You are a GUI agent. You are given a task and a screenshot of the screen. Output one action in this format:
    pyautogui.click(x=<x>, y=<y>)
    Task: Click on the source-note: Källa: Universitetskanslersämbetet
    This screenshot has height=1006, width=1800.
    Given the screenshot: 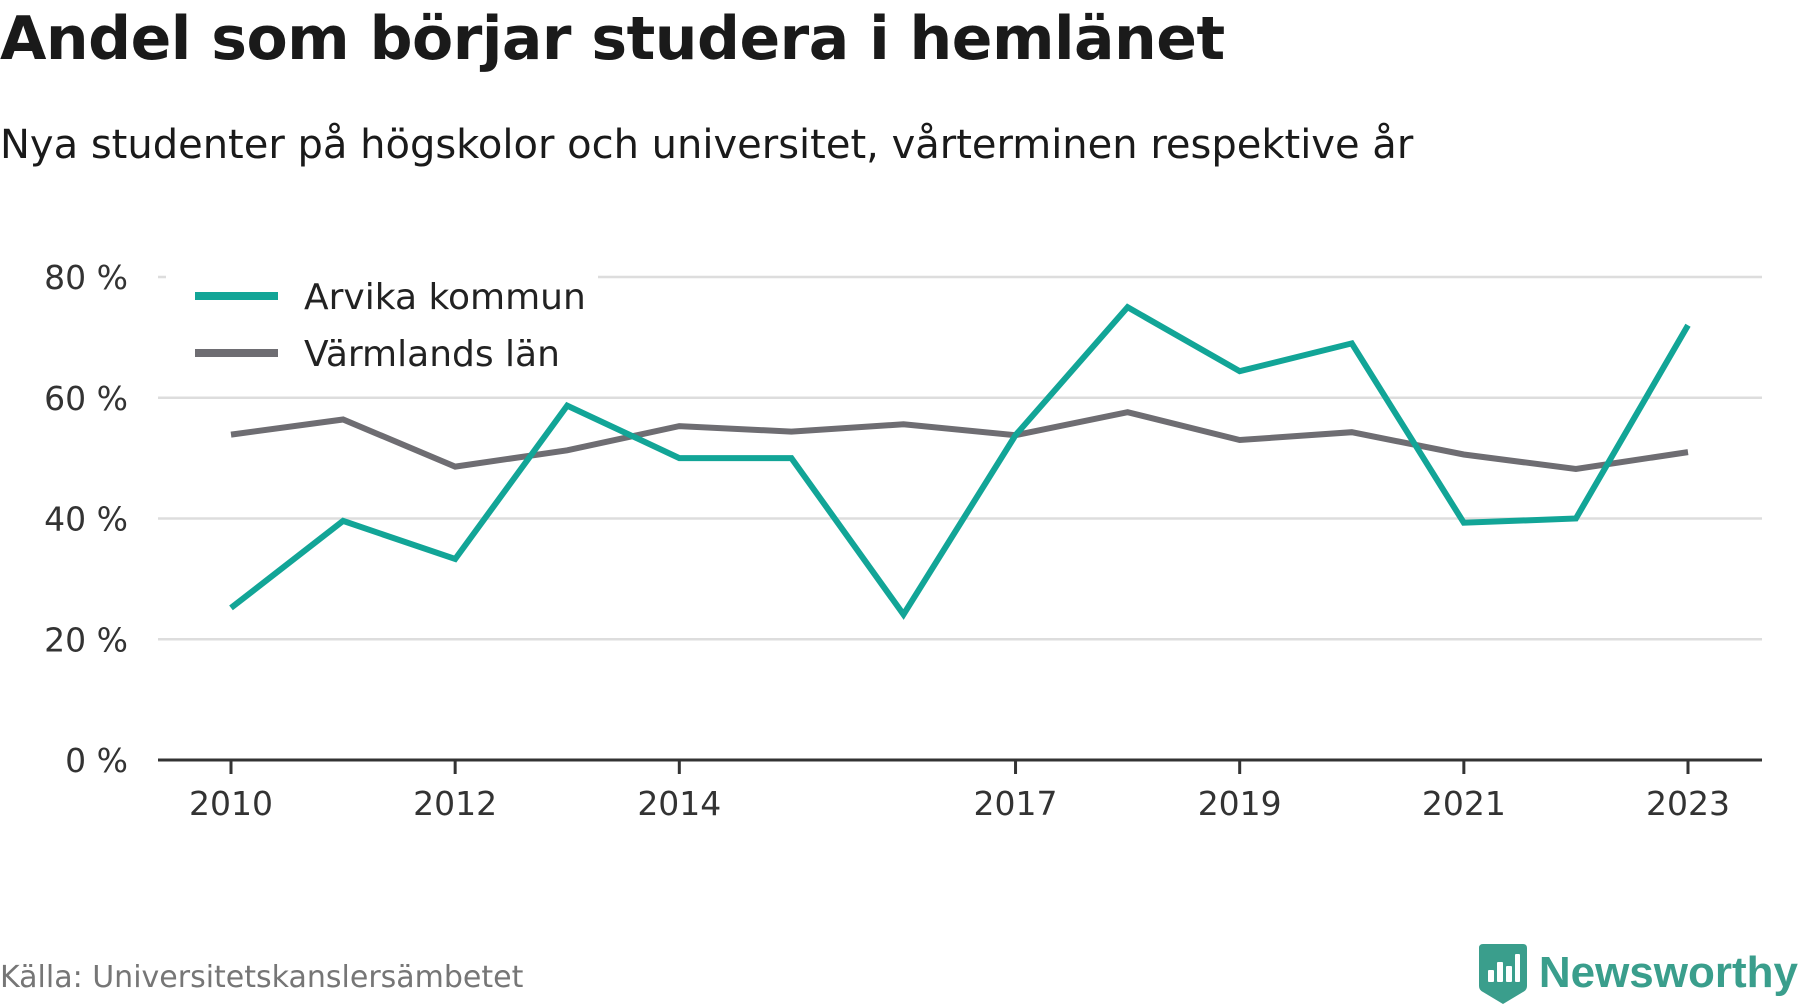 What is the action you would take?
    pyautogui.click(x=262, y=977)
    